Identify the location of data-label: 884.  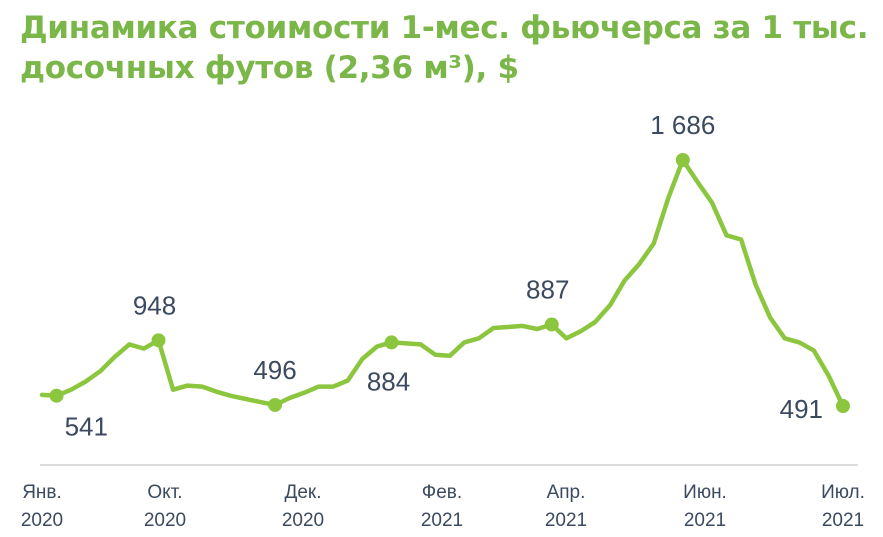
(388, 381).